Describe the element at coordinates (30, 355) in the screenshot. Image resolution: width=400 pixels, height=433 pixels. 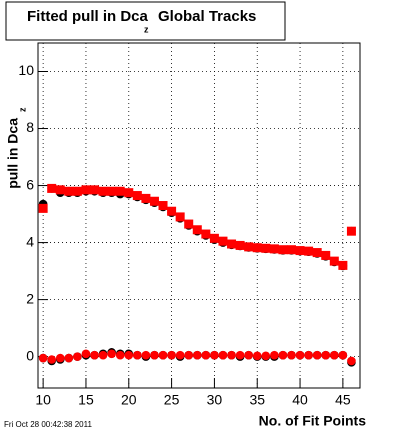
I see `y-tick-label: 0` at that location.